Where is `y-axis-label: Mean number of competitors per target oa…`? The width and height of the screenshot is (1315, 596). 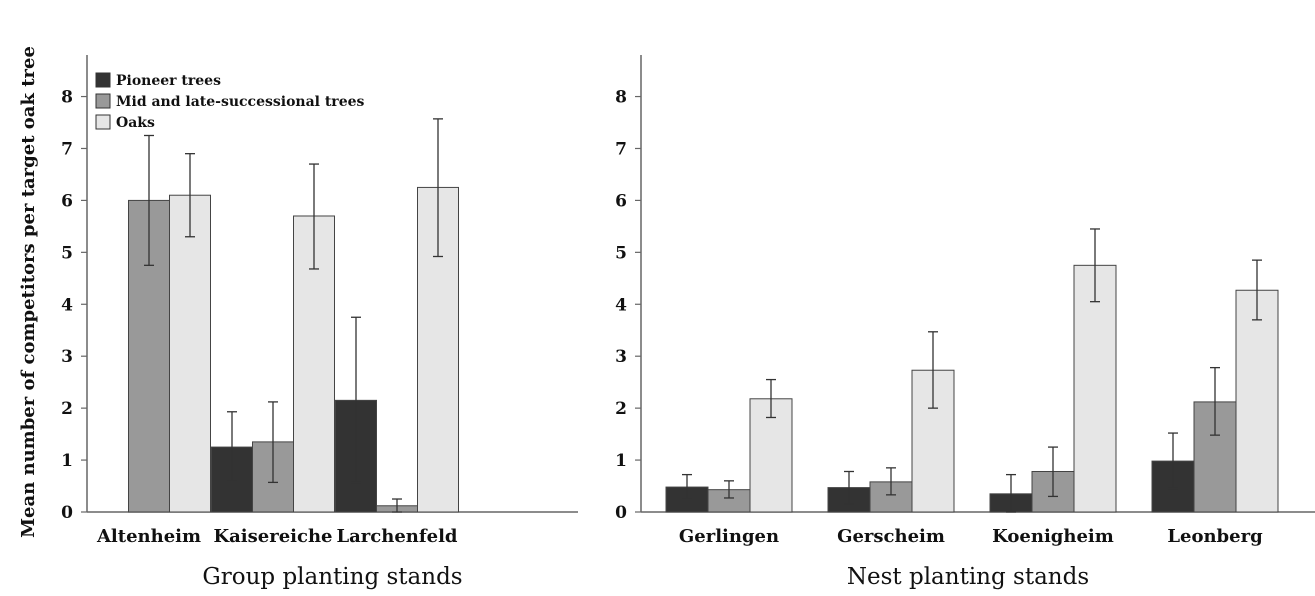 y-axis-label: Mean number of competitors per target oa… is located at coordinates (28, 292).